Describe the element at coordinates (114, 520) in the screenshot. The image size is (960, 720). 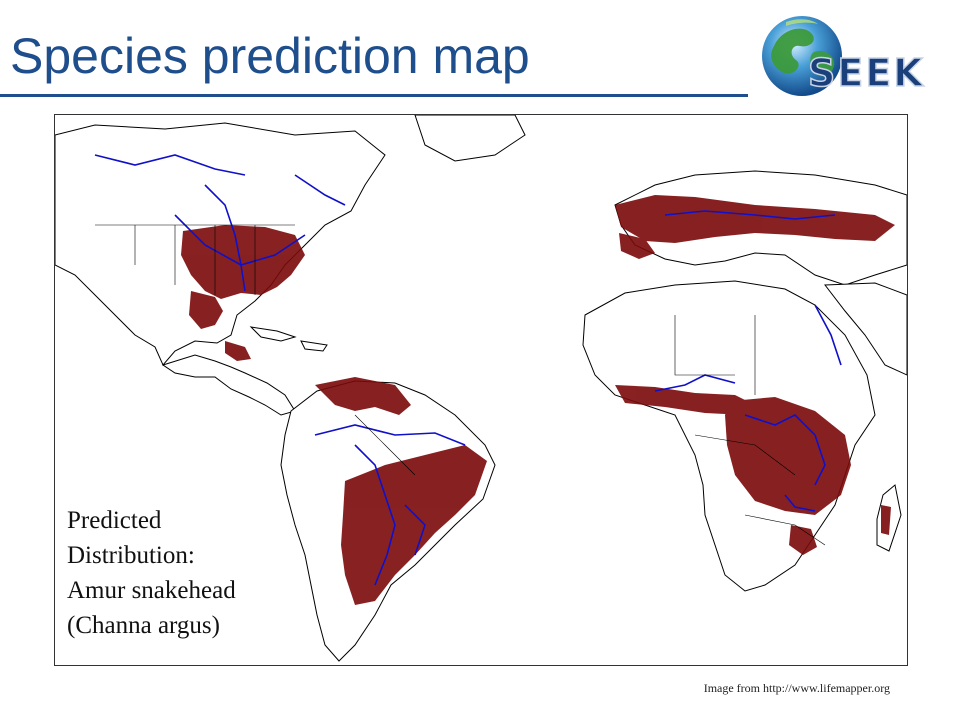
I see `caption-line: Predicted` at that location.